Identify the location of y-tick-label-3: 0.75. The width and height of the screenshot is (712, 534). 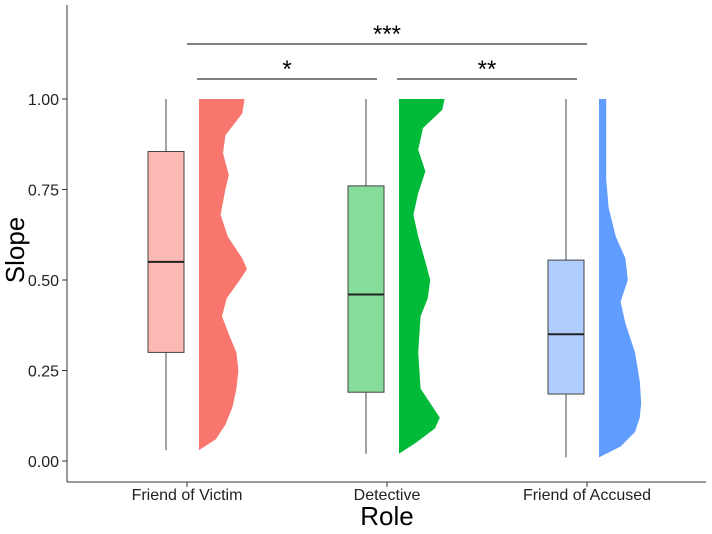
(43, 191).